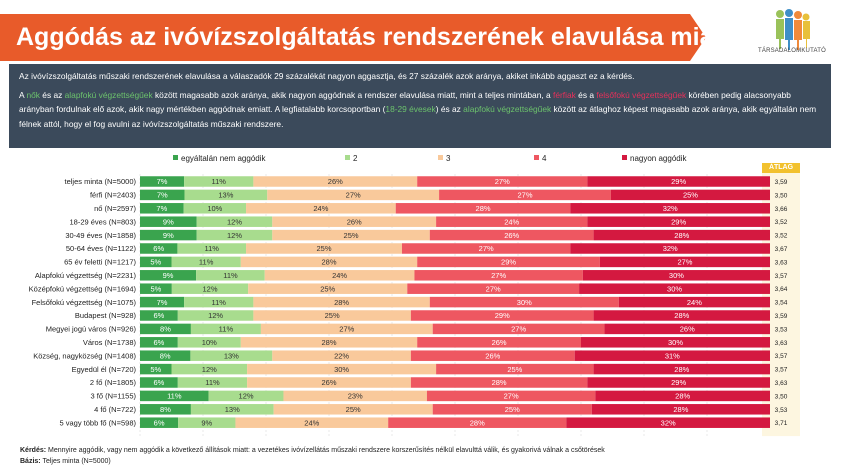 The image size is (841, 472). Describe the element at coordinates (670, 248) in the screenshot. I see `data-label: 32%` at that location.